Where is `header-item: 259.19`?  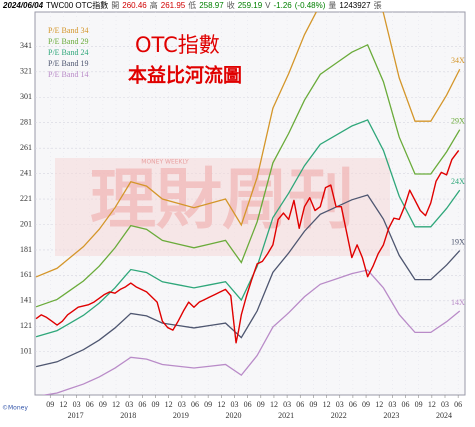
header-item: 259.19 is located at coordinates (250, 5).